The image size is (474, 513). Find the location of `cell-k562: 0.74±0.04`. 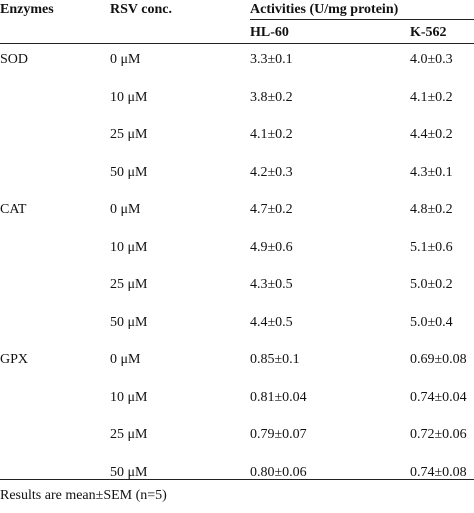

cell-k562: 0.74±0.04 is located at coordinates (438, 397).